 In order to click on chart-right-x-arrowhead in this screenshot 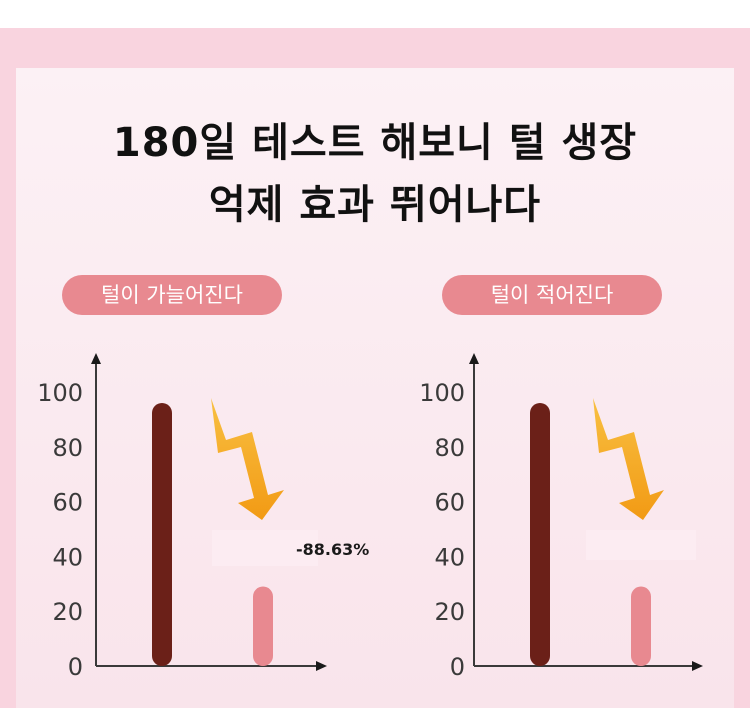, I will do `click(697, 666)`.